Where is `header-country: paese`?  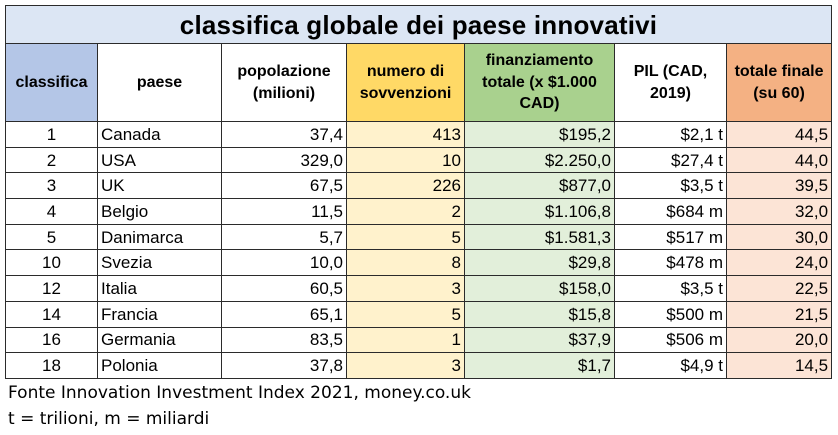
header-country: paese is located at coordinates (159, 82).